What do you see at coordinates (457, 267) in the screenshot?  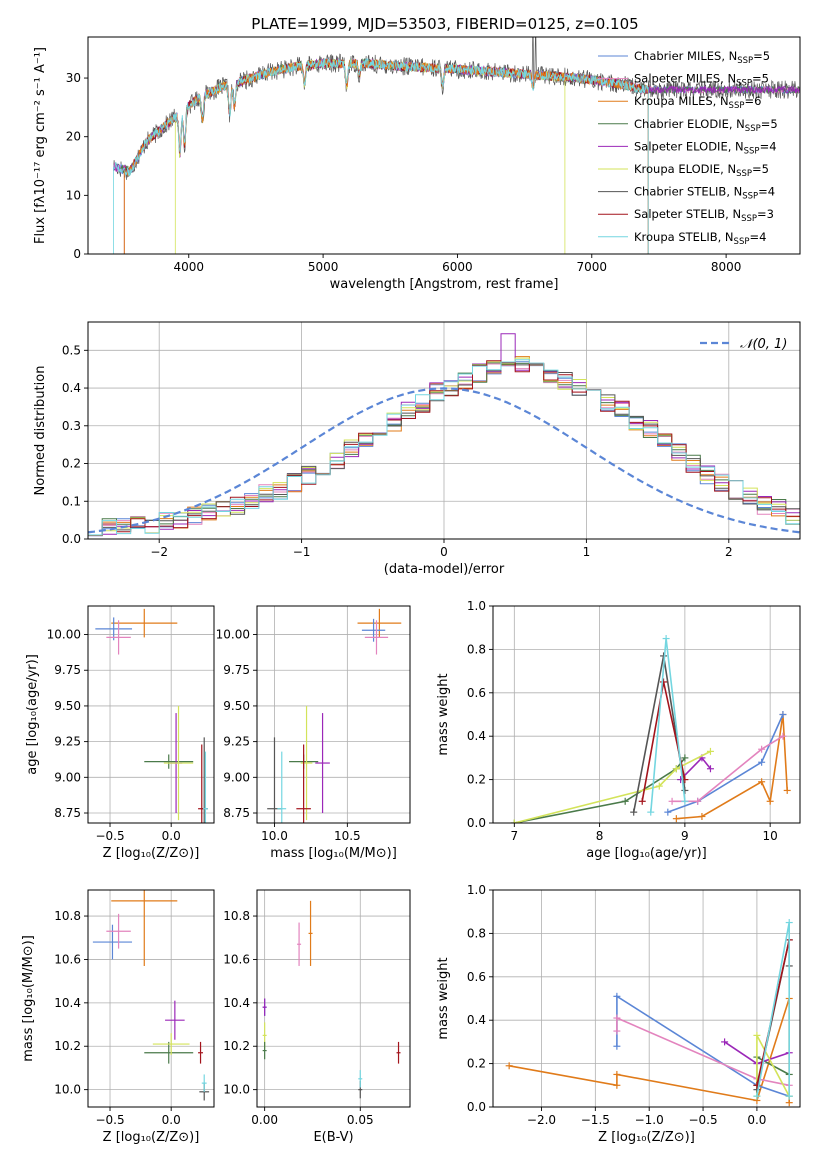 I see `x-tick-label: 6000` at bounding box center [457, 267].